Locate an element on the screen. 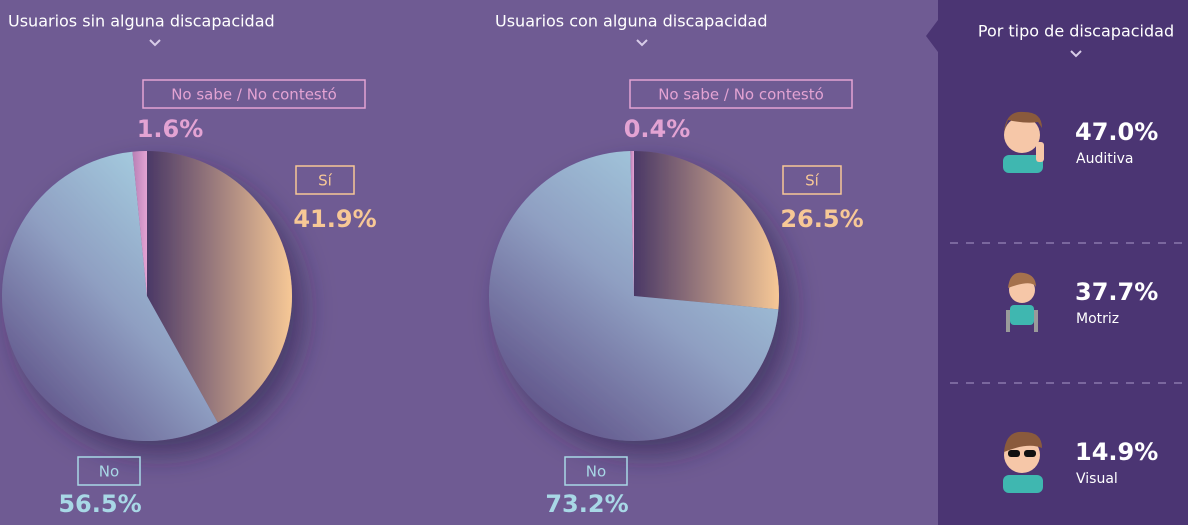 The height and width of the screenshot is (525, 1188). item-label: Visual is located at coordinates (1097, 479).